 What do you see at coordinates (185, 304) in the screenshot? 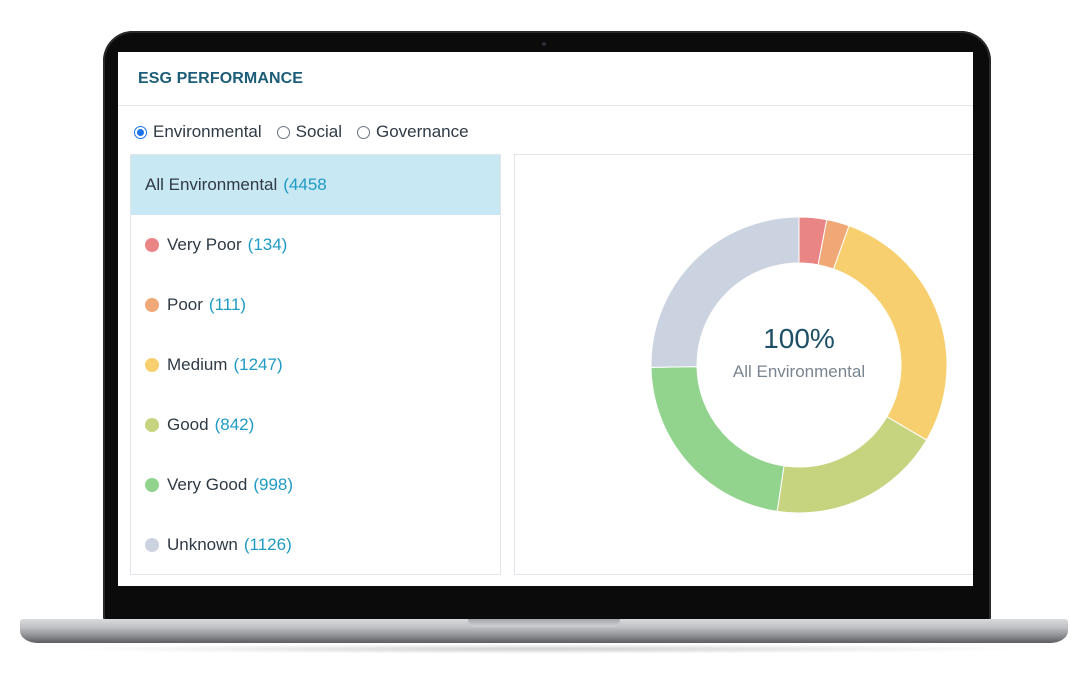
I see `list-item-label: Poor` at bounding box center [185, 304].